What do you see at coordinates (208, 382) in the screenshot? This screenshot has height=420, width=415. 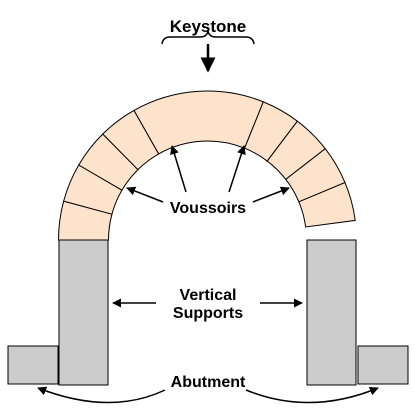 I see `abutment-label: Abutment` at bounding box center [208, 382].